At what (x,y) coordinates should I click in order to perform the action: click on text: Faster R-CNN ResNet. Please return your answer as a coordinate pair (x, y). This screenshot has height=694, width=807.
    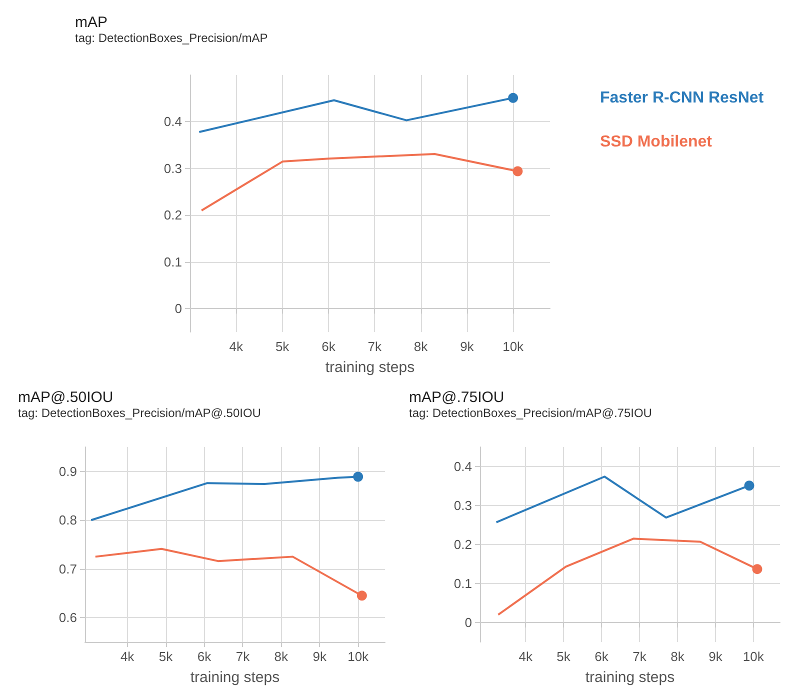
    Looking at the image, I should click on (682, 98).